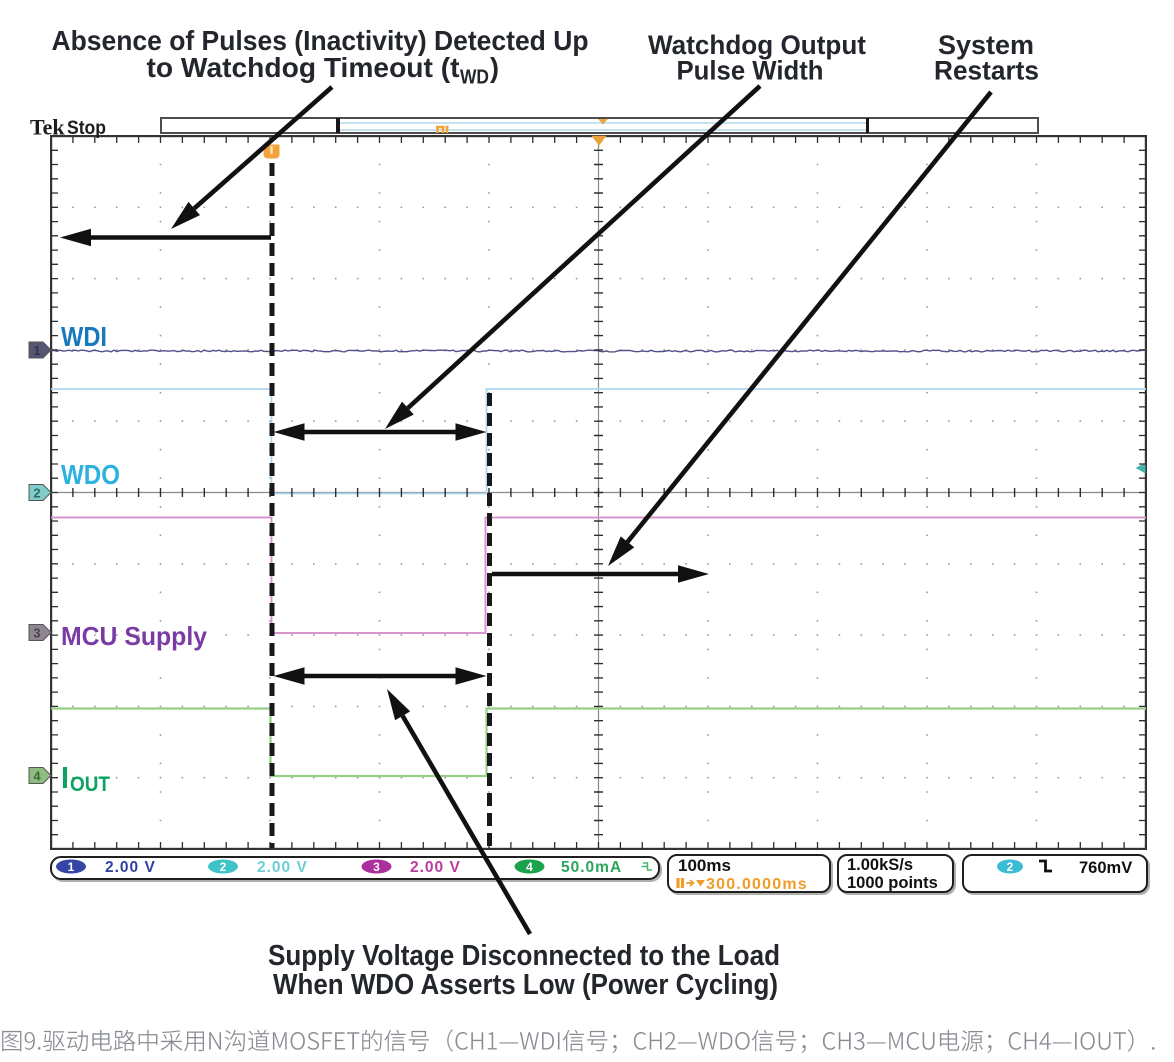 Image resolution: width=1174 pixels, height=1062 pixels. Describe the element at coordinates (47, 127) in the screenshot. I see `svg-text: Tek` at that location.